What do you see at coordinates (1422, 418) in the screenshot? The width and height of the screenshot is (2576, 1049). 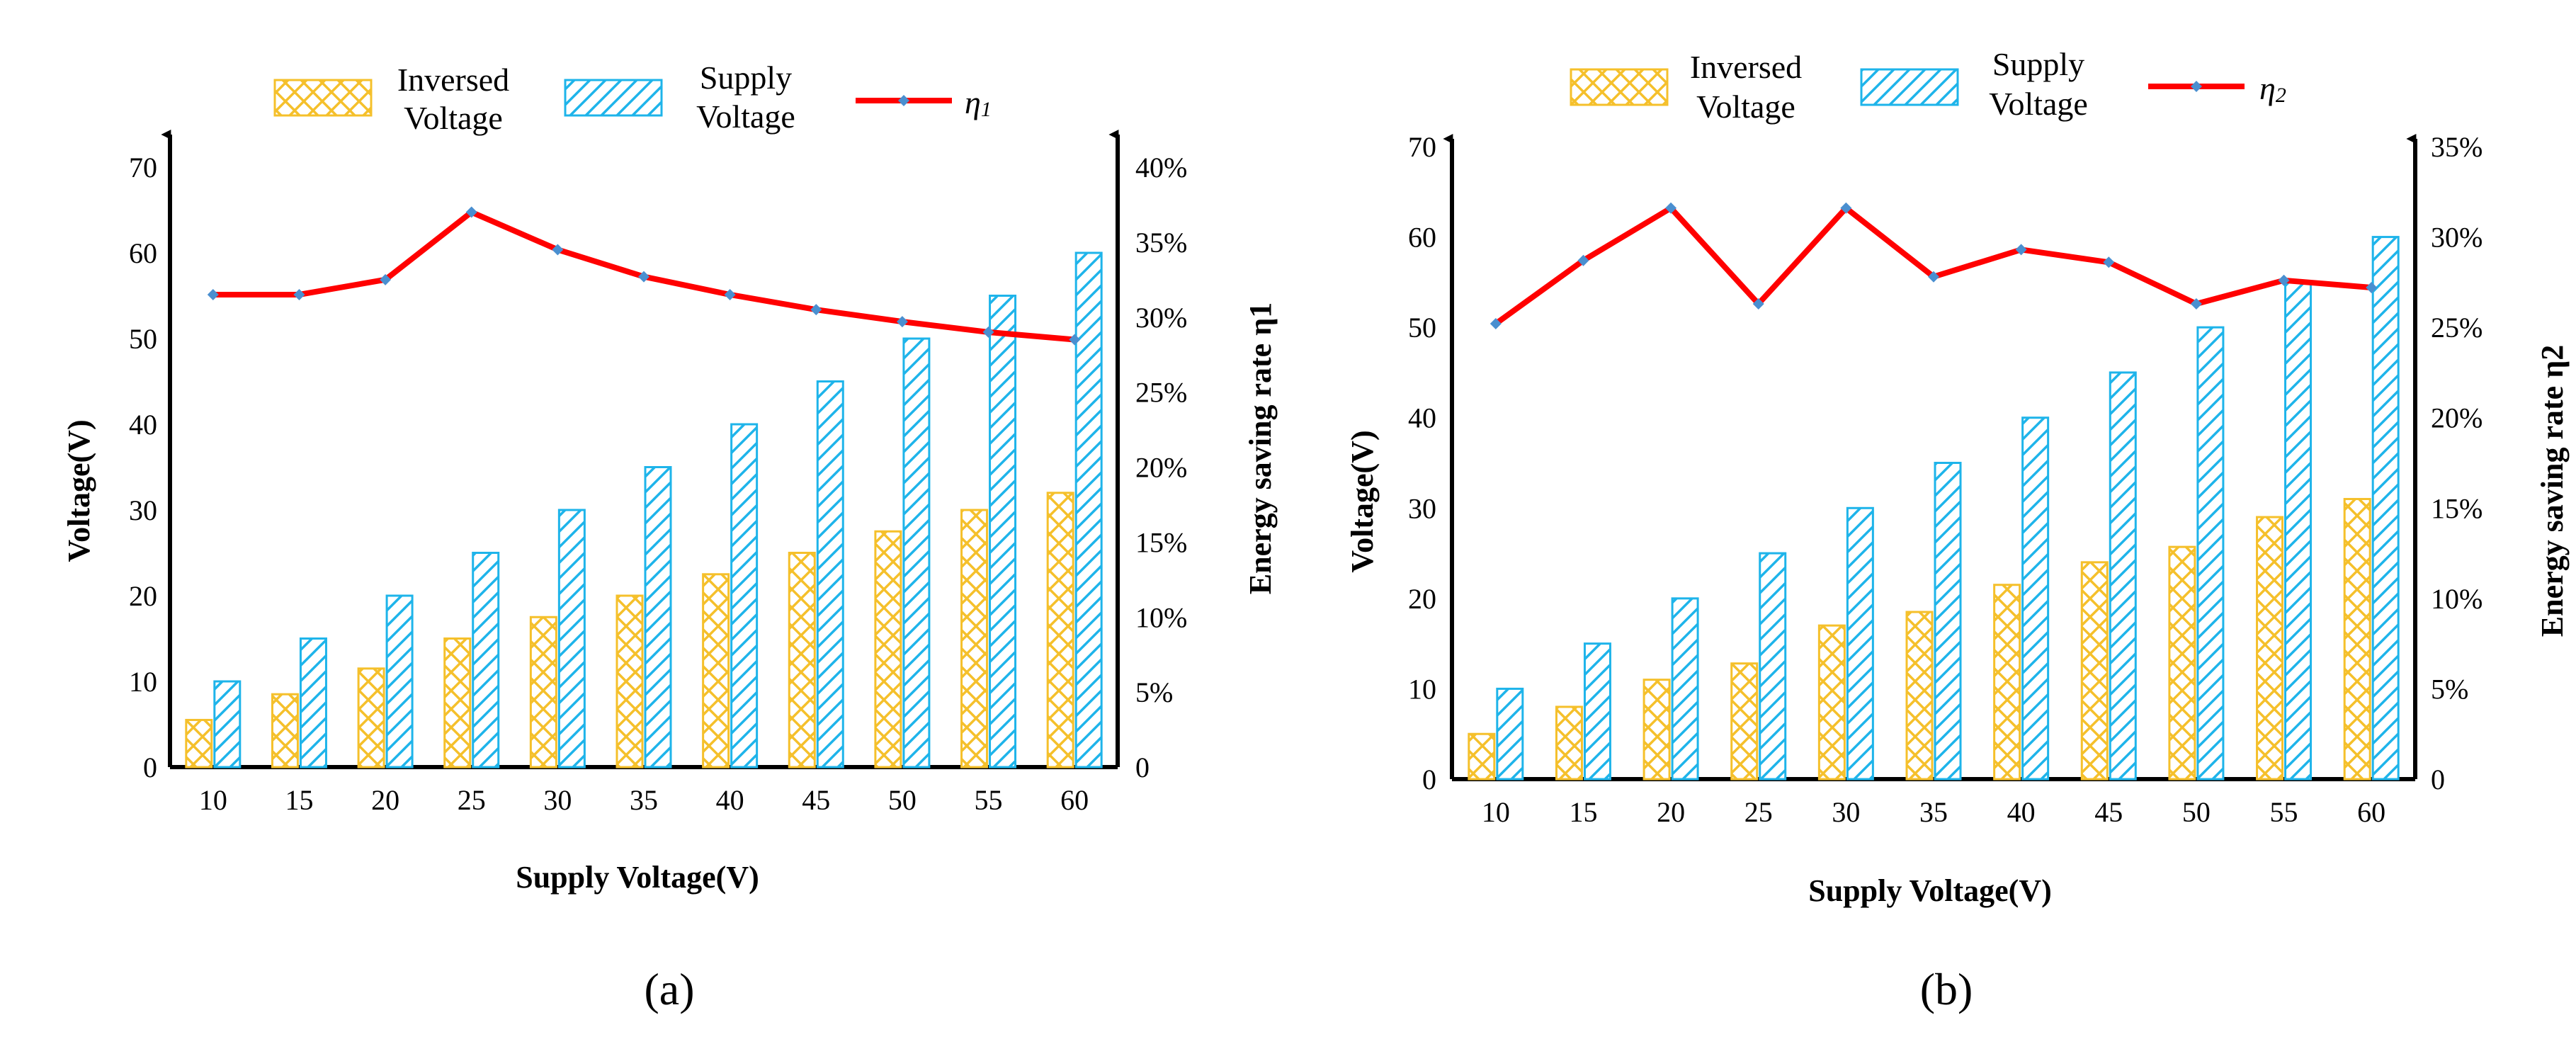 I see `left-y-tick-label: 40` at bounding box center [1422, 418].